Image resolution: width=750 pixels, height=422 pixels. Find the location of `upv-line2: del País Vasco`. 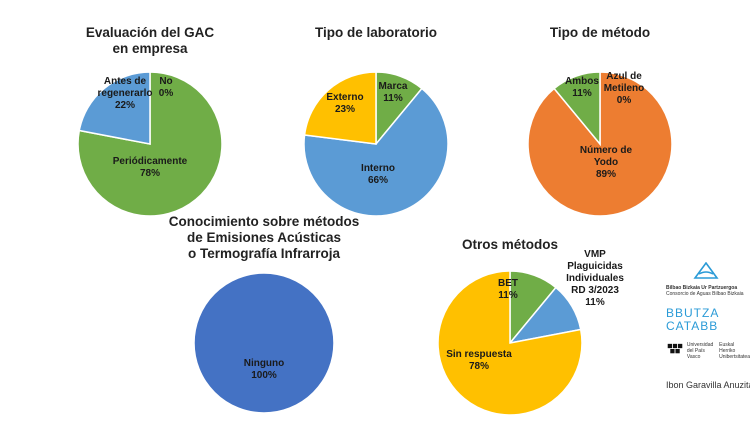

upv-line2: del País Vasco is located at coordinates (695, 354).